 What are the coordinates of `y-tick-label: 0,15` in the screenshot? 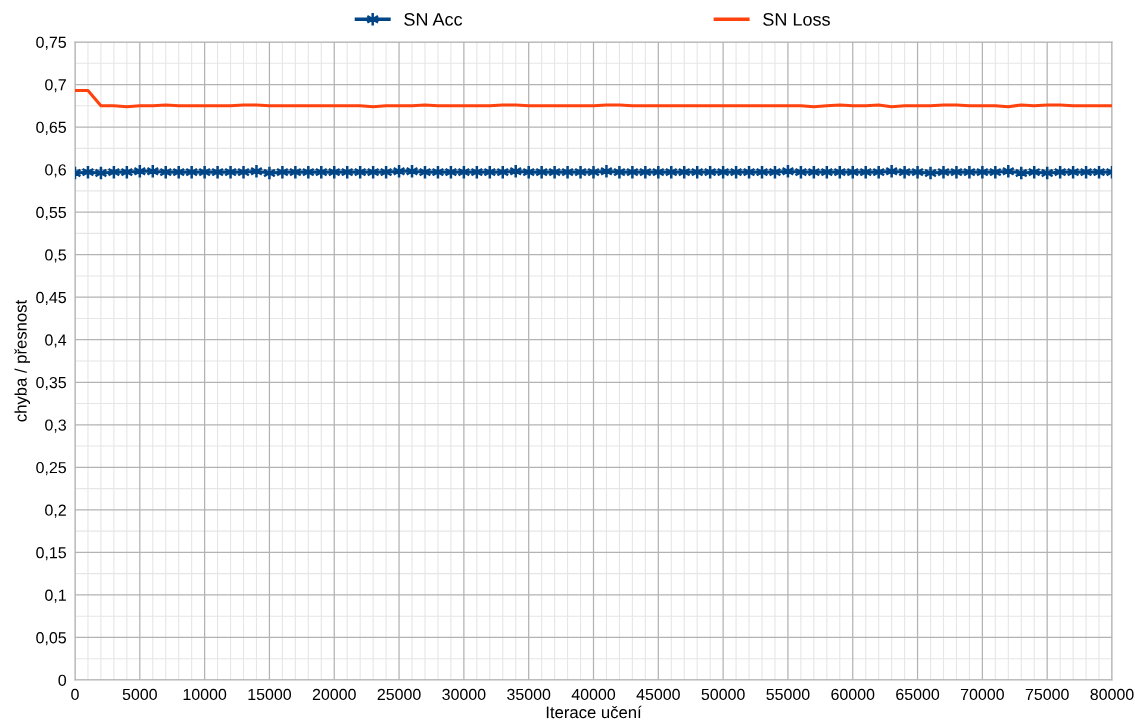 It's located at (51, 554).